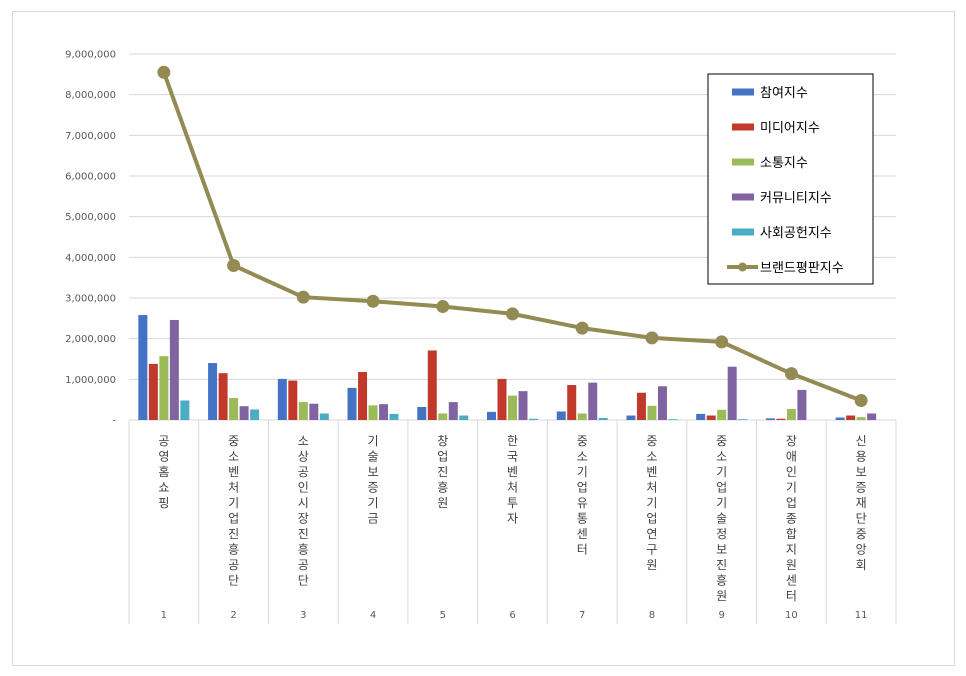  Describe the element at coordinates (791, 615) in the screenshot. I see `rank-label: 10` at that location.